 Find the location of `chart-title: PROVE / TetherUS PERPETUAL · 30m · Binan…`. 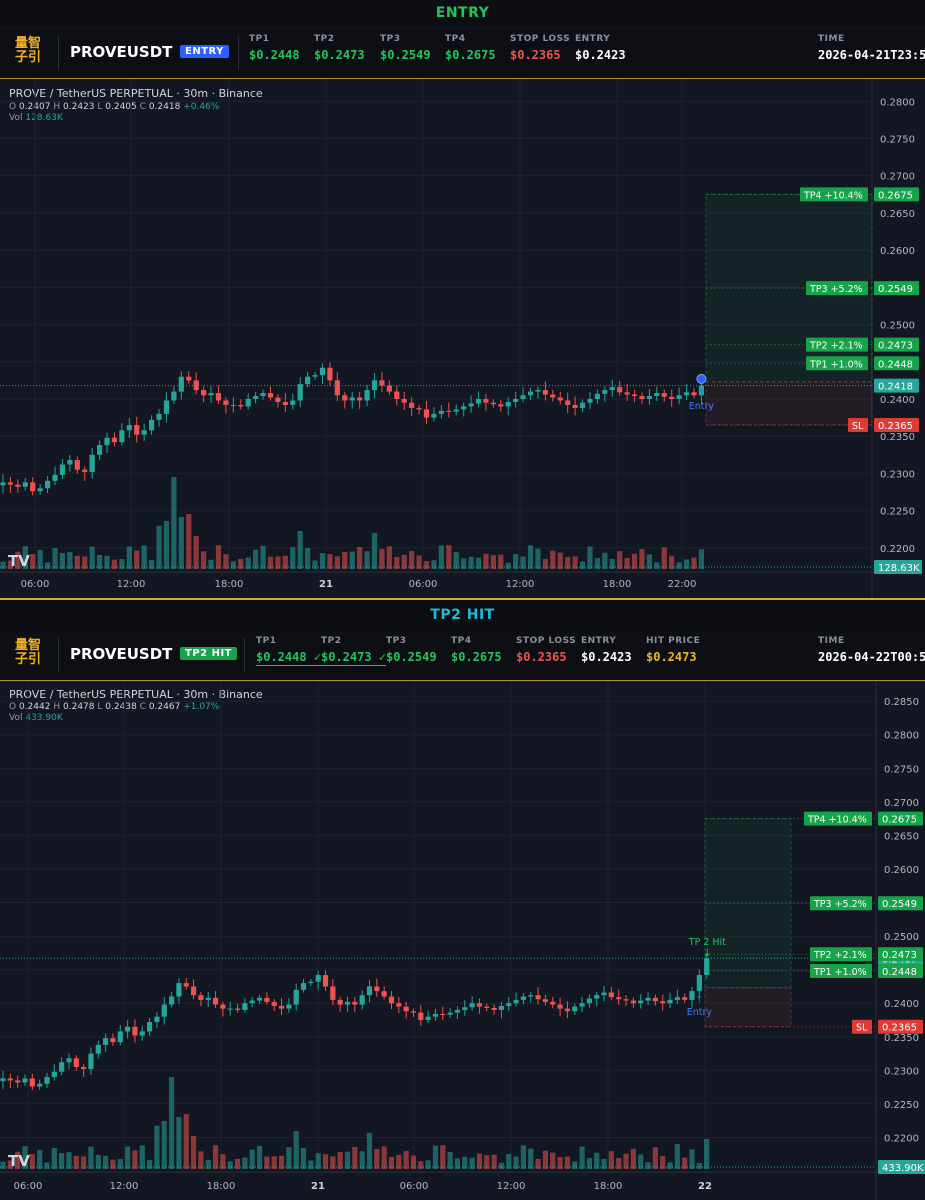

chart-title: PROVE / TetherUS PERPETUAL · 30m · Binan… is located at coordinates (136, 694).